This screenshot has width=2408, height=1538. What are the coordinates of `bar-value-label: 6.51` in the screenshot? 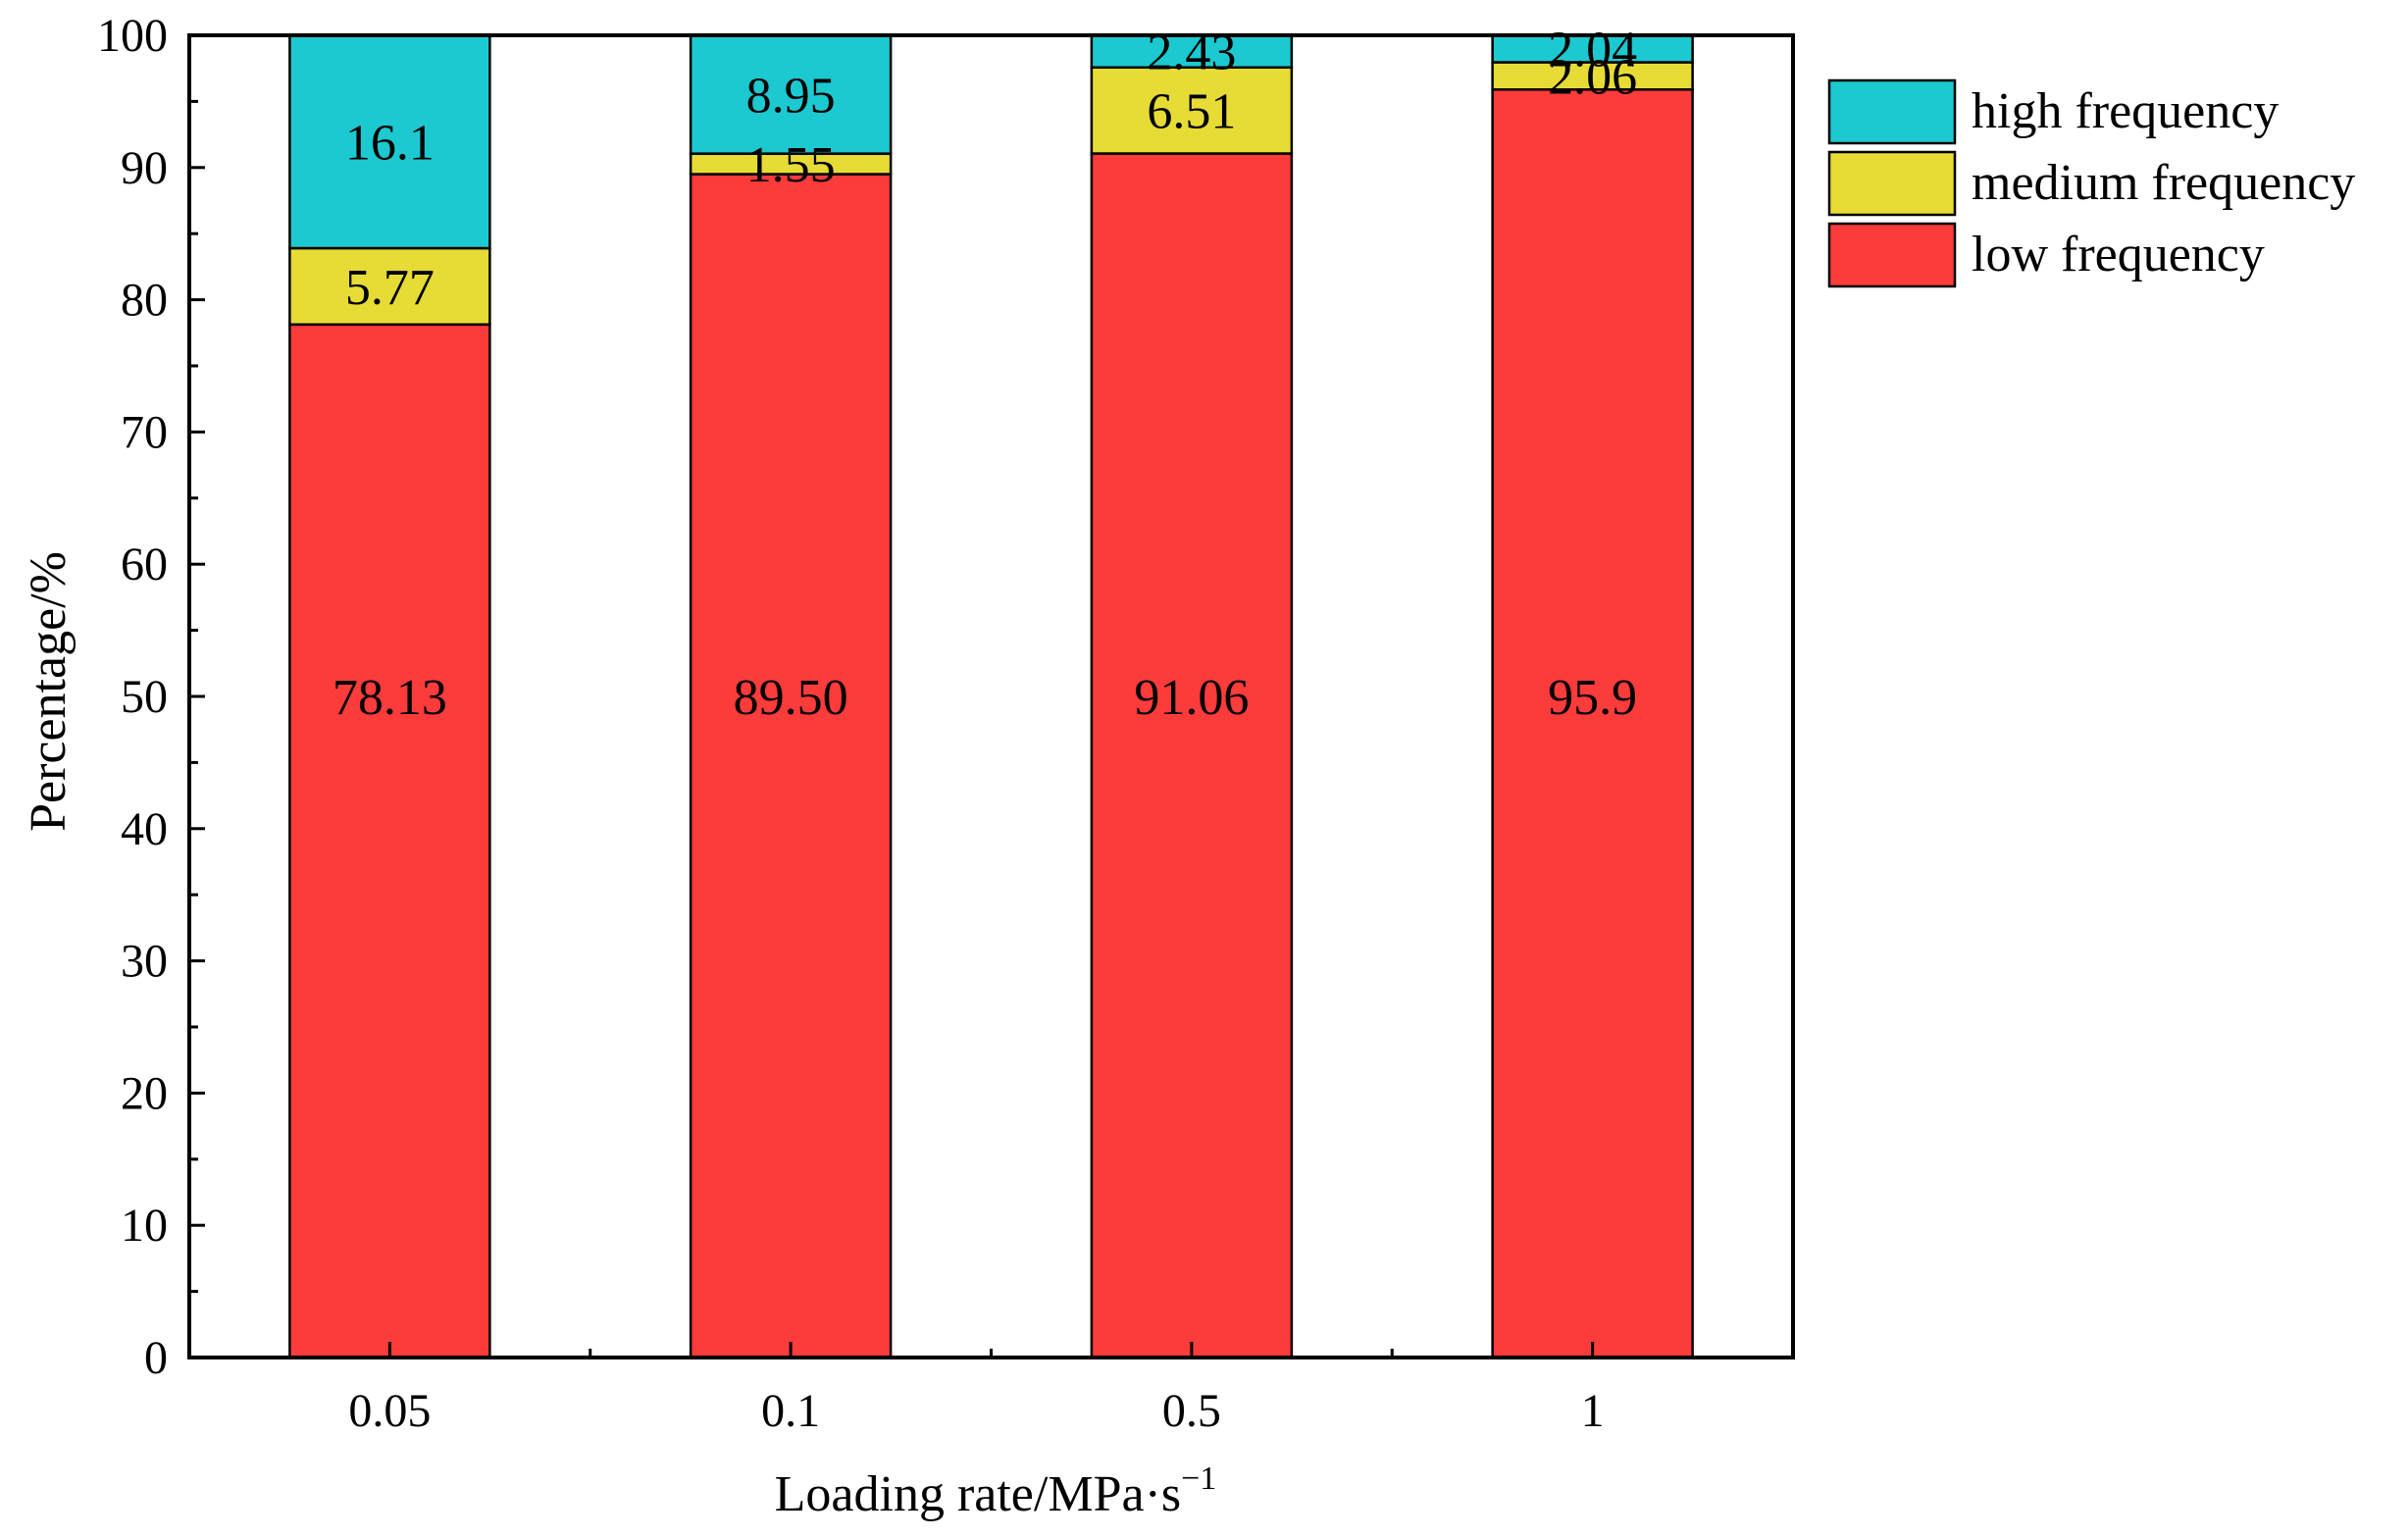 It's located at (1191, 112).